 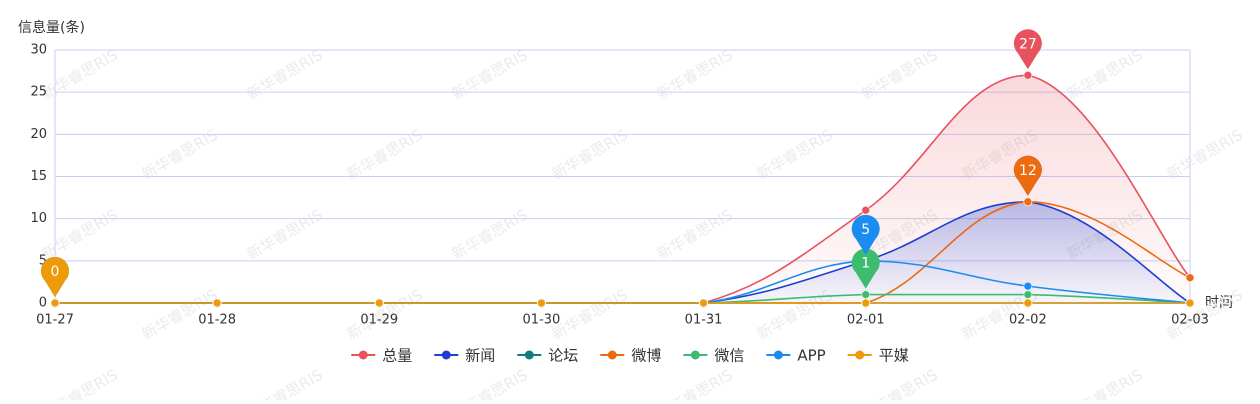 I want to click on max-pin-label: 5, so click(x=865, y=230).